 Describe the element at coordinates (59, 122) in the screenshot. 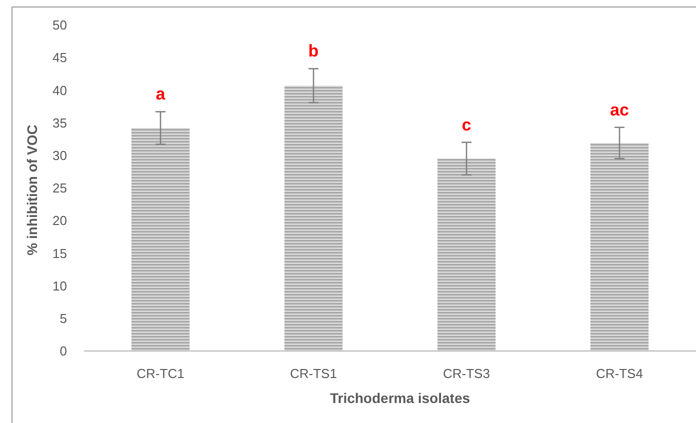

I see `y-tick-label: 35` at that location.